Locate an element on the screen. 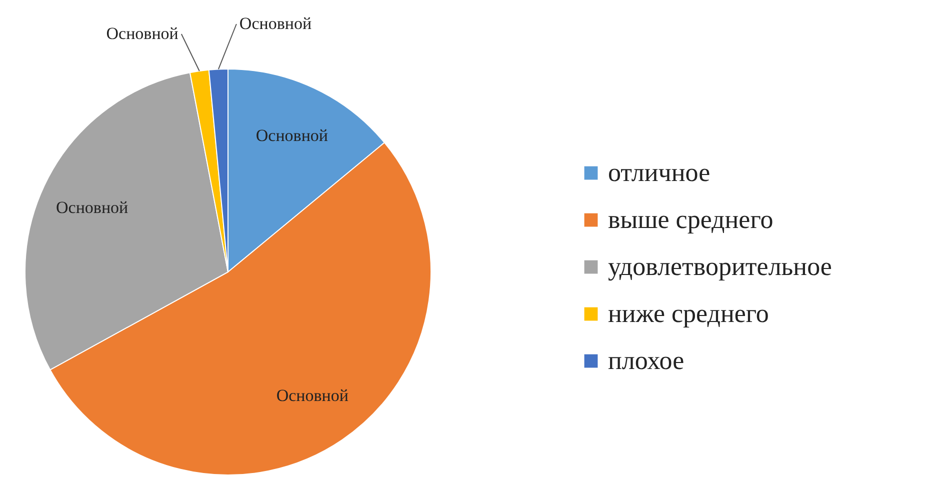 Image resolution: width=948 pixels, height=493 pixels. legend-label: отличное is located at coordinates (659, 172).